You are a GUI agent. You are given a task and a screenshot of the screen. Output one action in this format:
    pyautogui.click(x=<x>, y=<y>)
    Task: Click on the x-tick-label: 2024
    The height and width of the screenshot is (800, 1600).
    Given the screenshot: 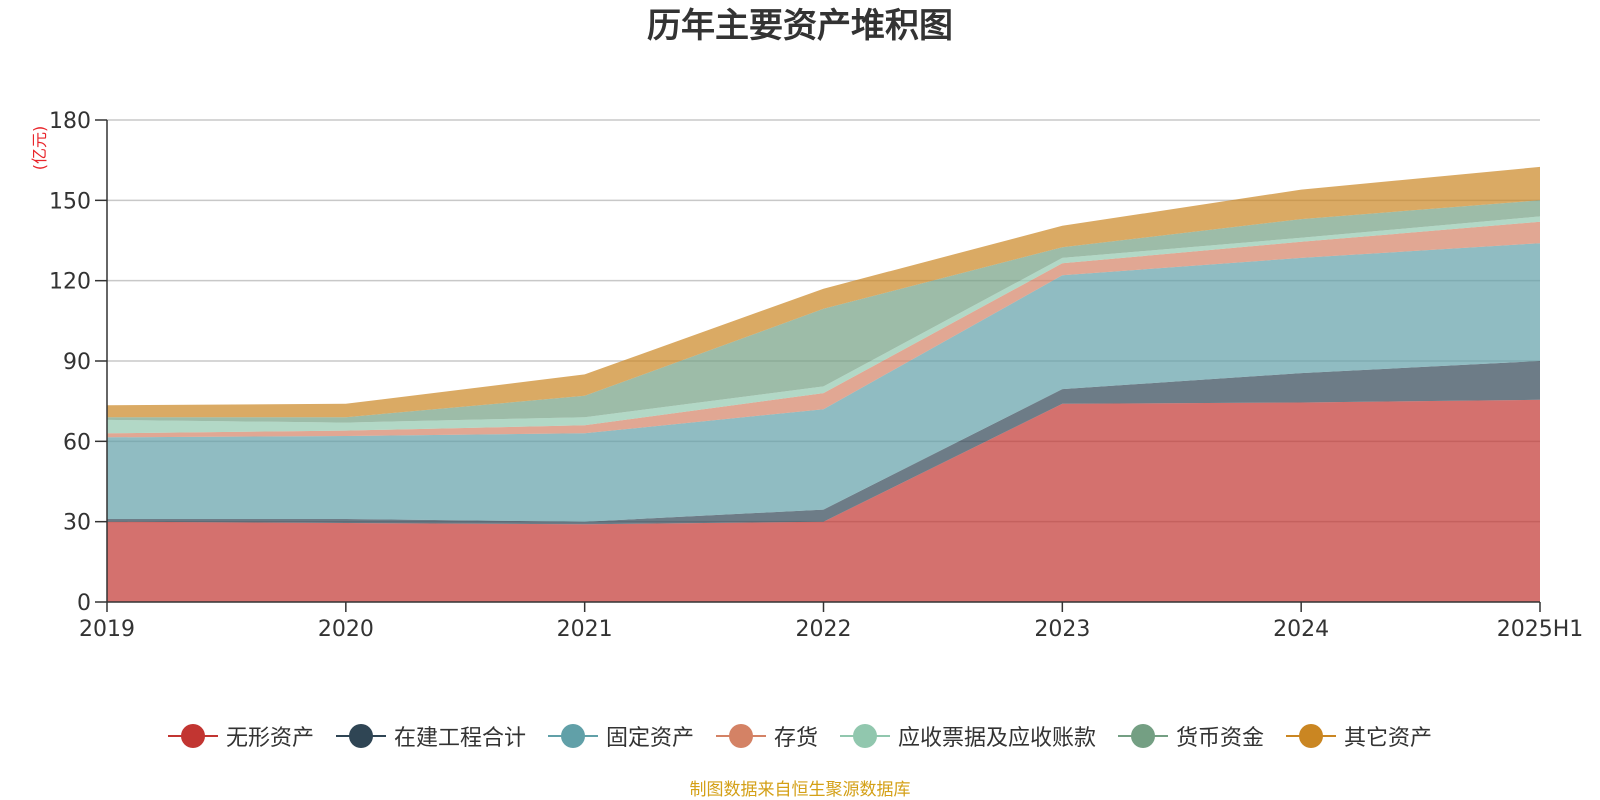 What is the action you would take?
    pyautogui.click(x=1301, y=629)
    